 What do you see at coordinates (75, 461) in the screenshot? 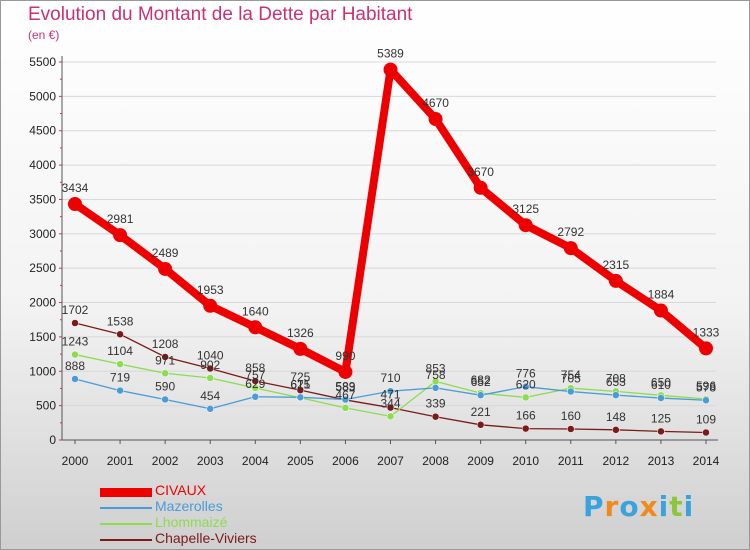
I see `x-tick-label: 2000` at bounding box center [75, 461].